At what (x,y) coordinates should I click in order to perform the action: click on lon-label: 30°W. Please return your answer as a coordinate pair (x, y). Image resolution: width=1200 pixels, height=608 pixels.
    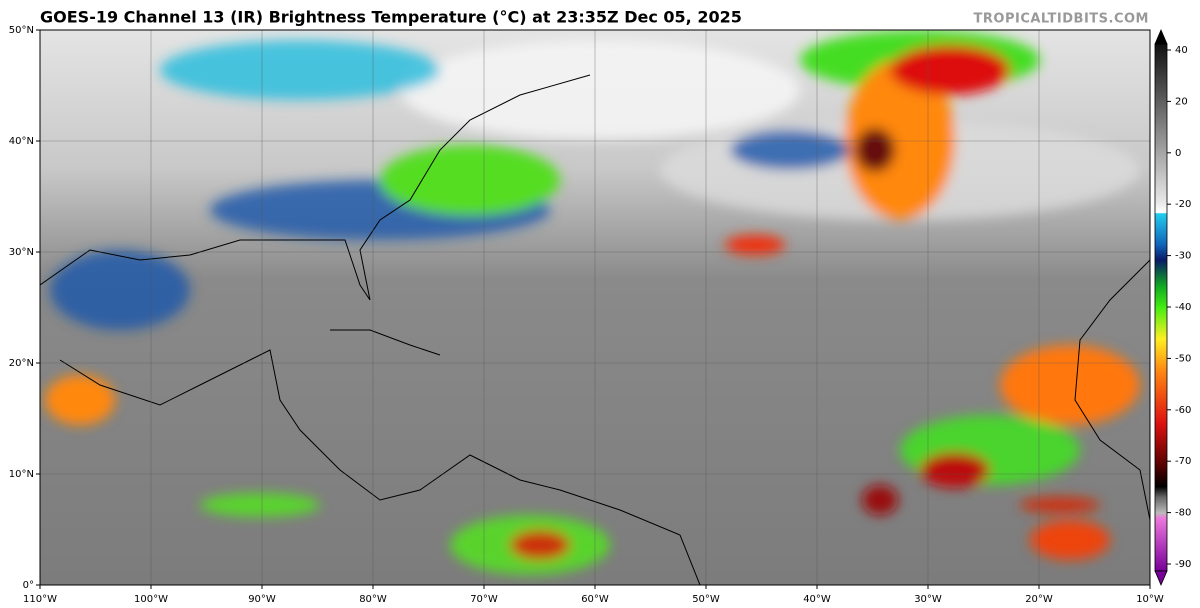
    Looking at the image, I should click on (928, 599).